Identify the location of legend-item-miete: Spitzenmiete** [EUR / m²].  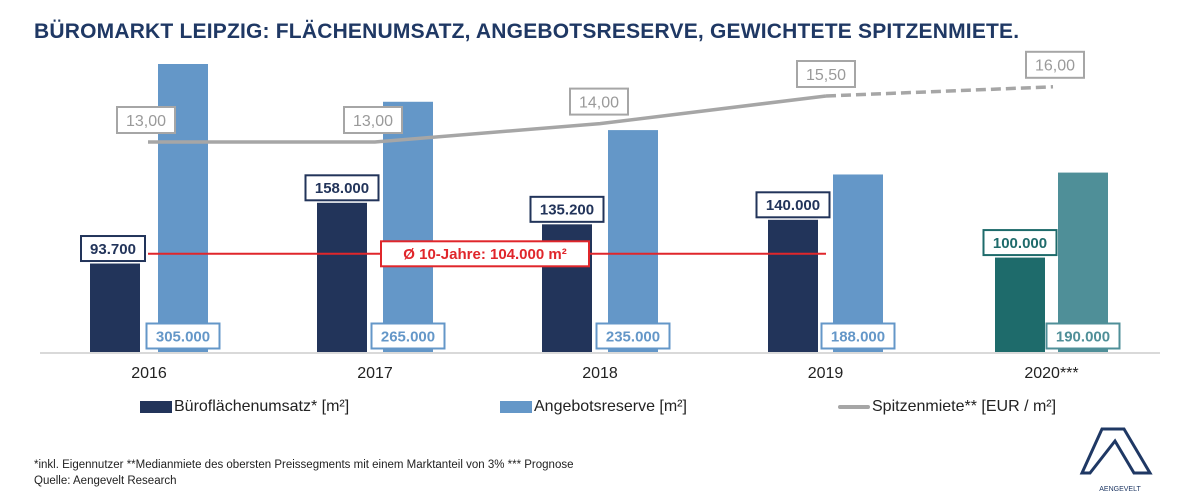
(947, 407).